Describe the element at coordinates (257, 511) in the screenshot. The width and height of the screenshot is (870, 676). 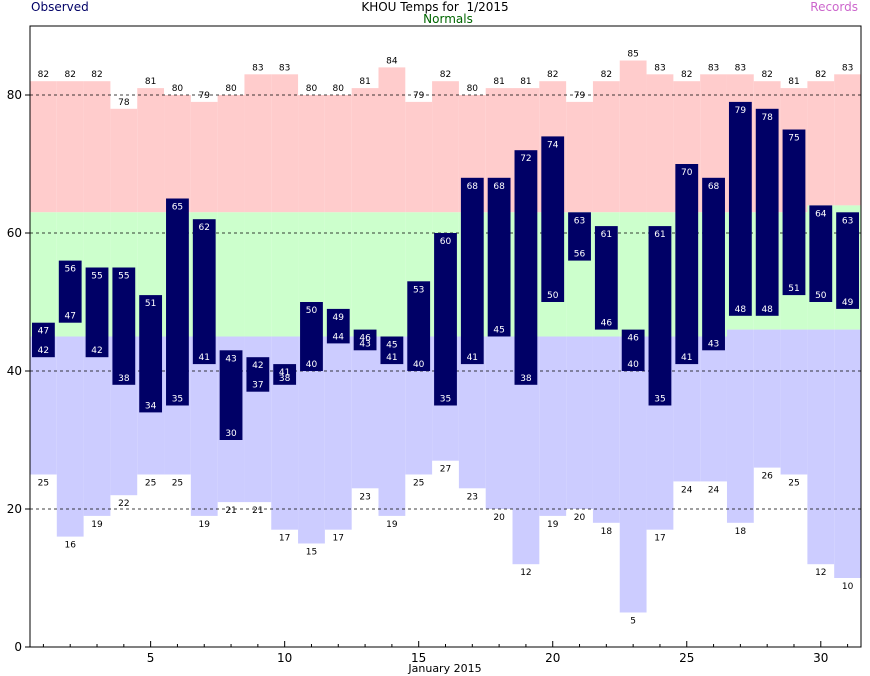
I see `record-low-label-day-9: 21` at that location.